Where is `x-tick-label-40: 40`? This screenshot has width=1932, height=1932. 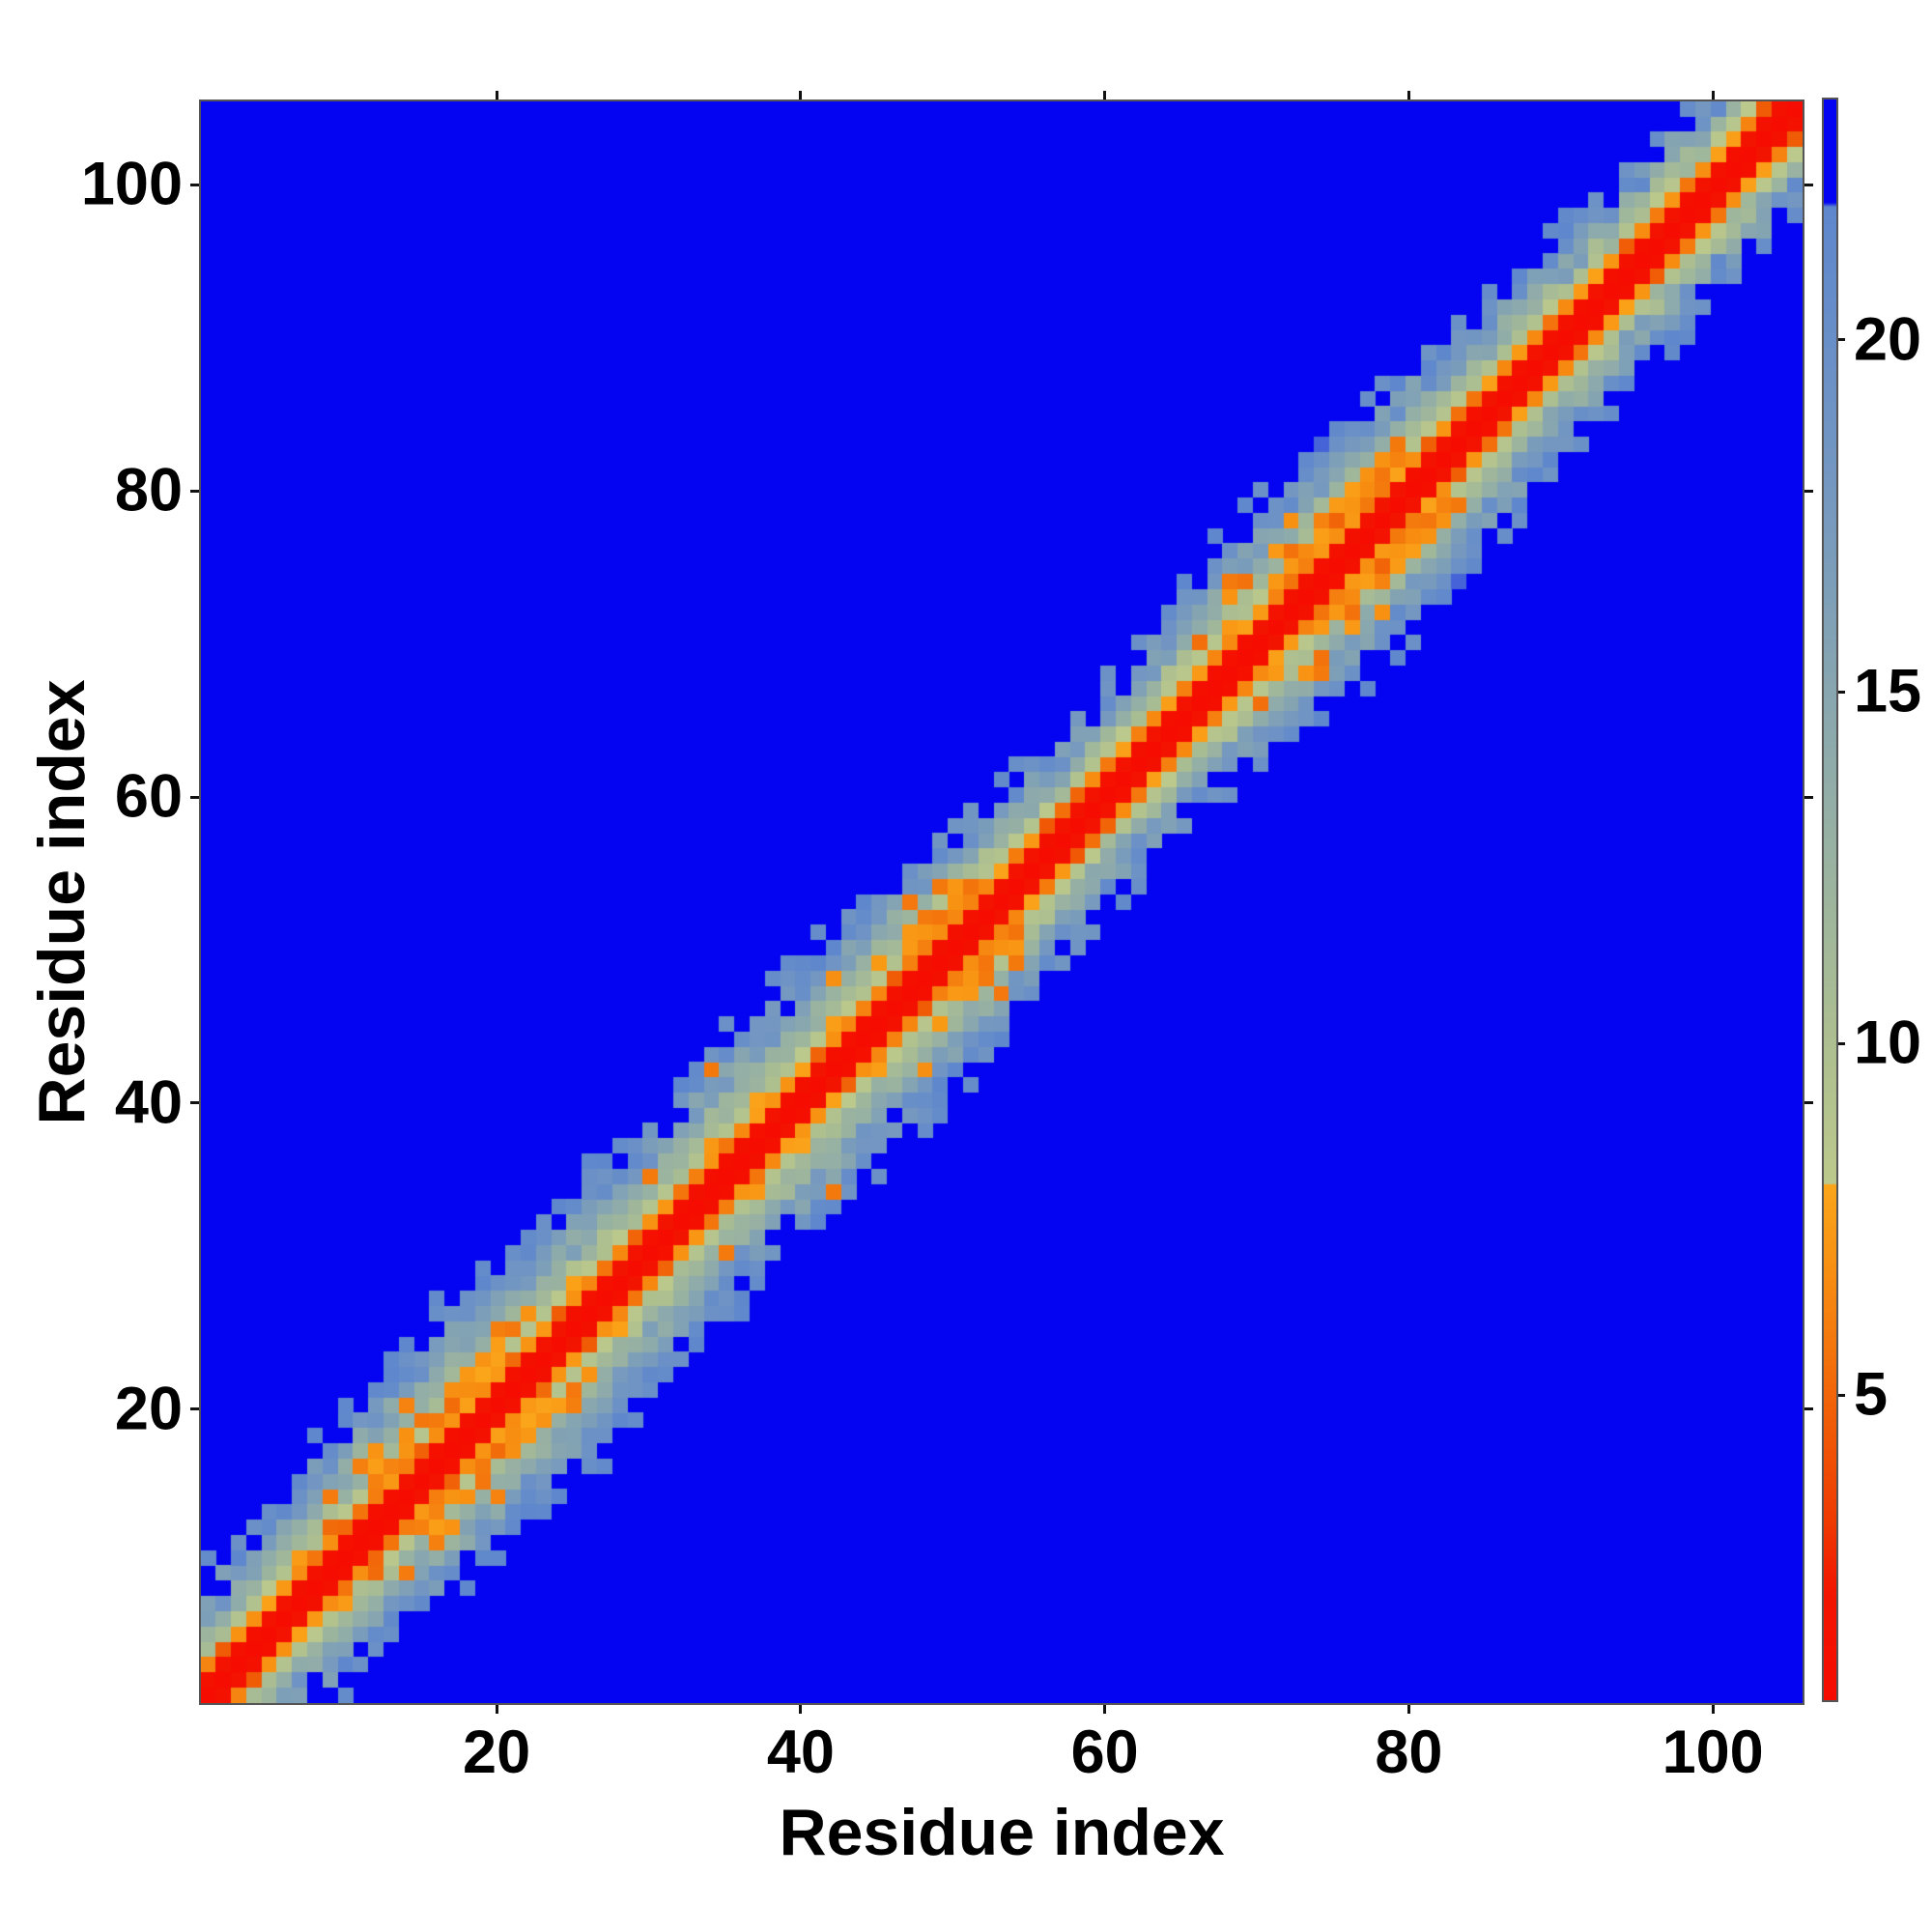
x-tick-label-40: 40 is located at coordinates (800, 1752).